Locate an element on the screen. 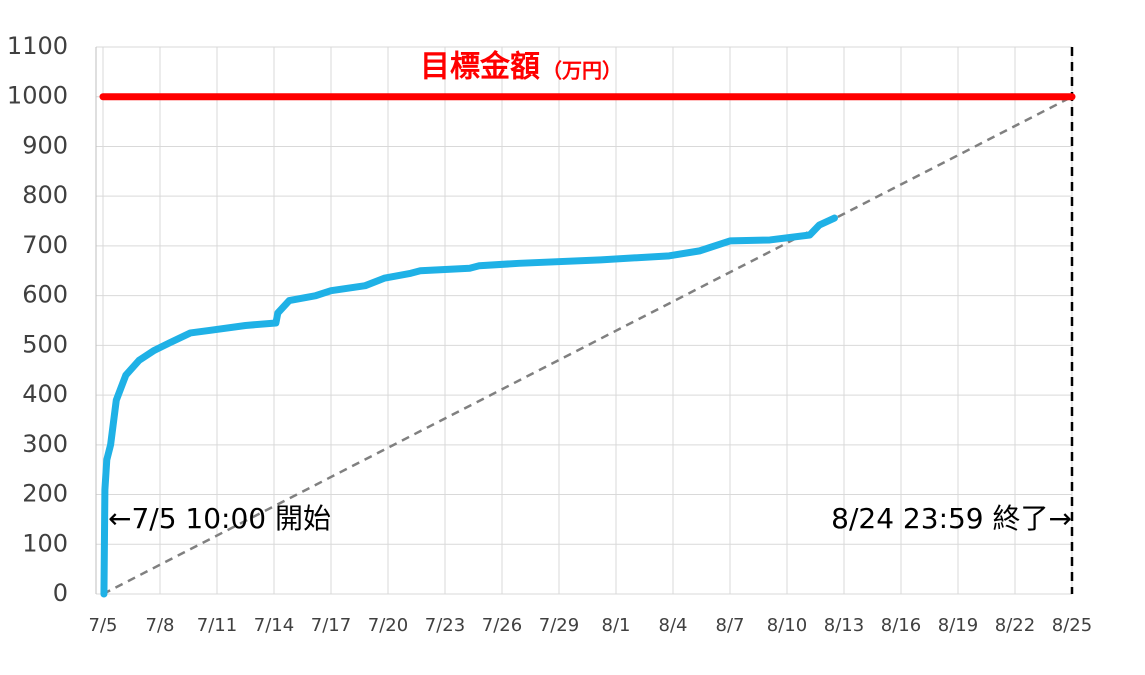  x-tick-label: 7/20 is located at coordinates (388, 625).